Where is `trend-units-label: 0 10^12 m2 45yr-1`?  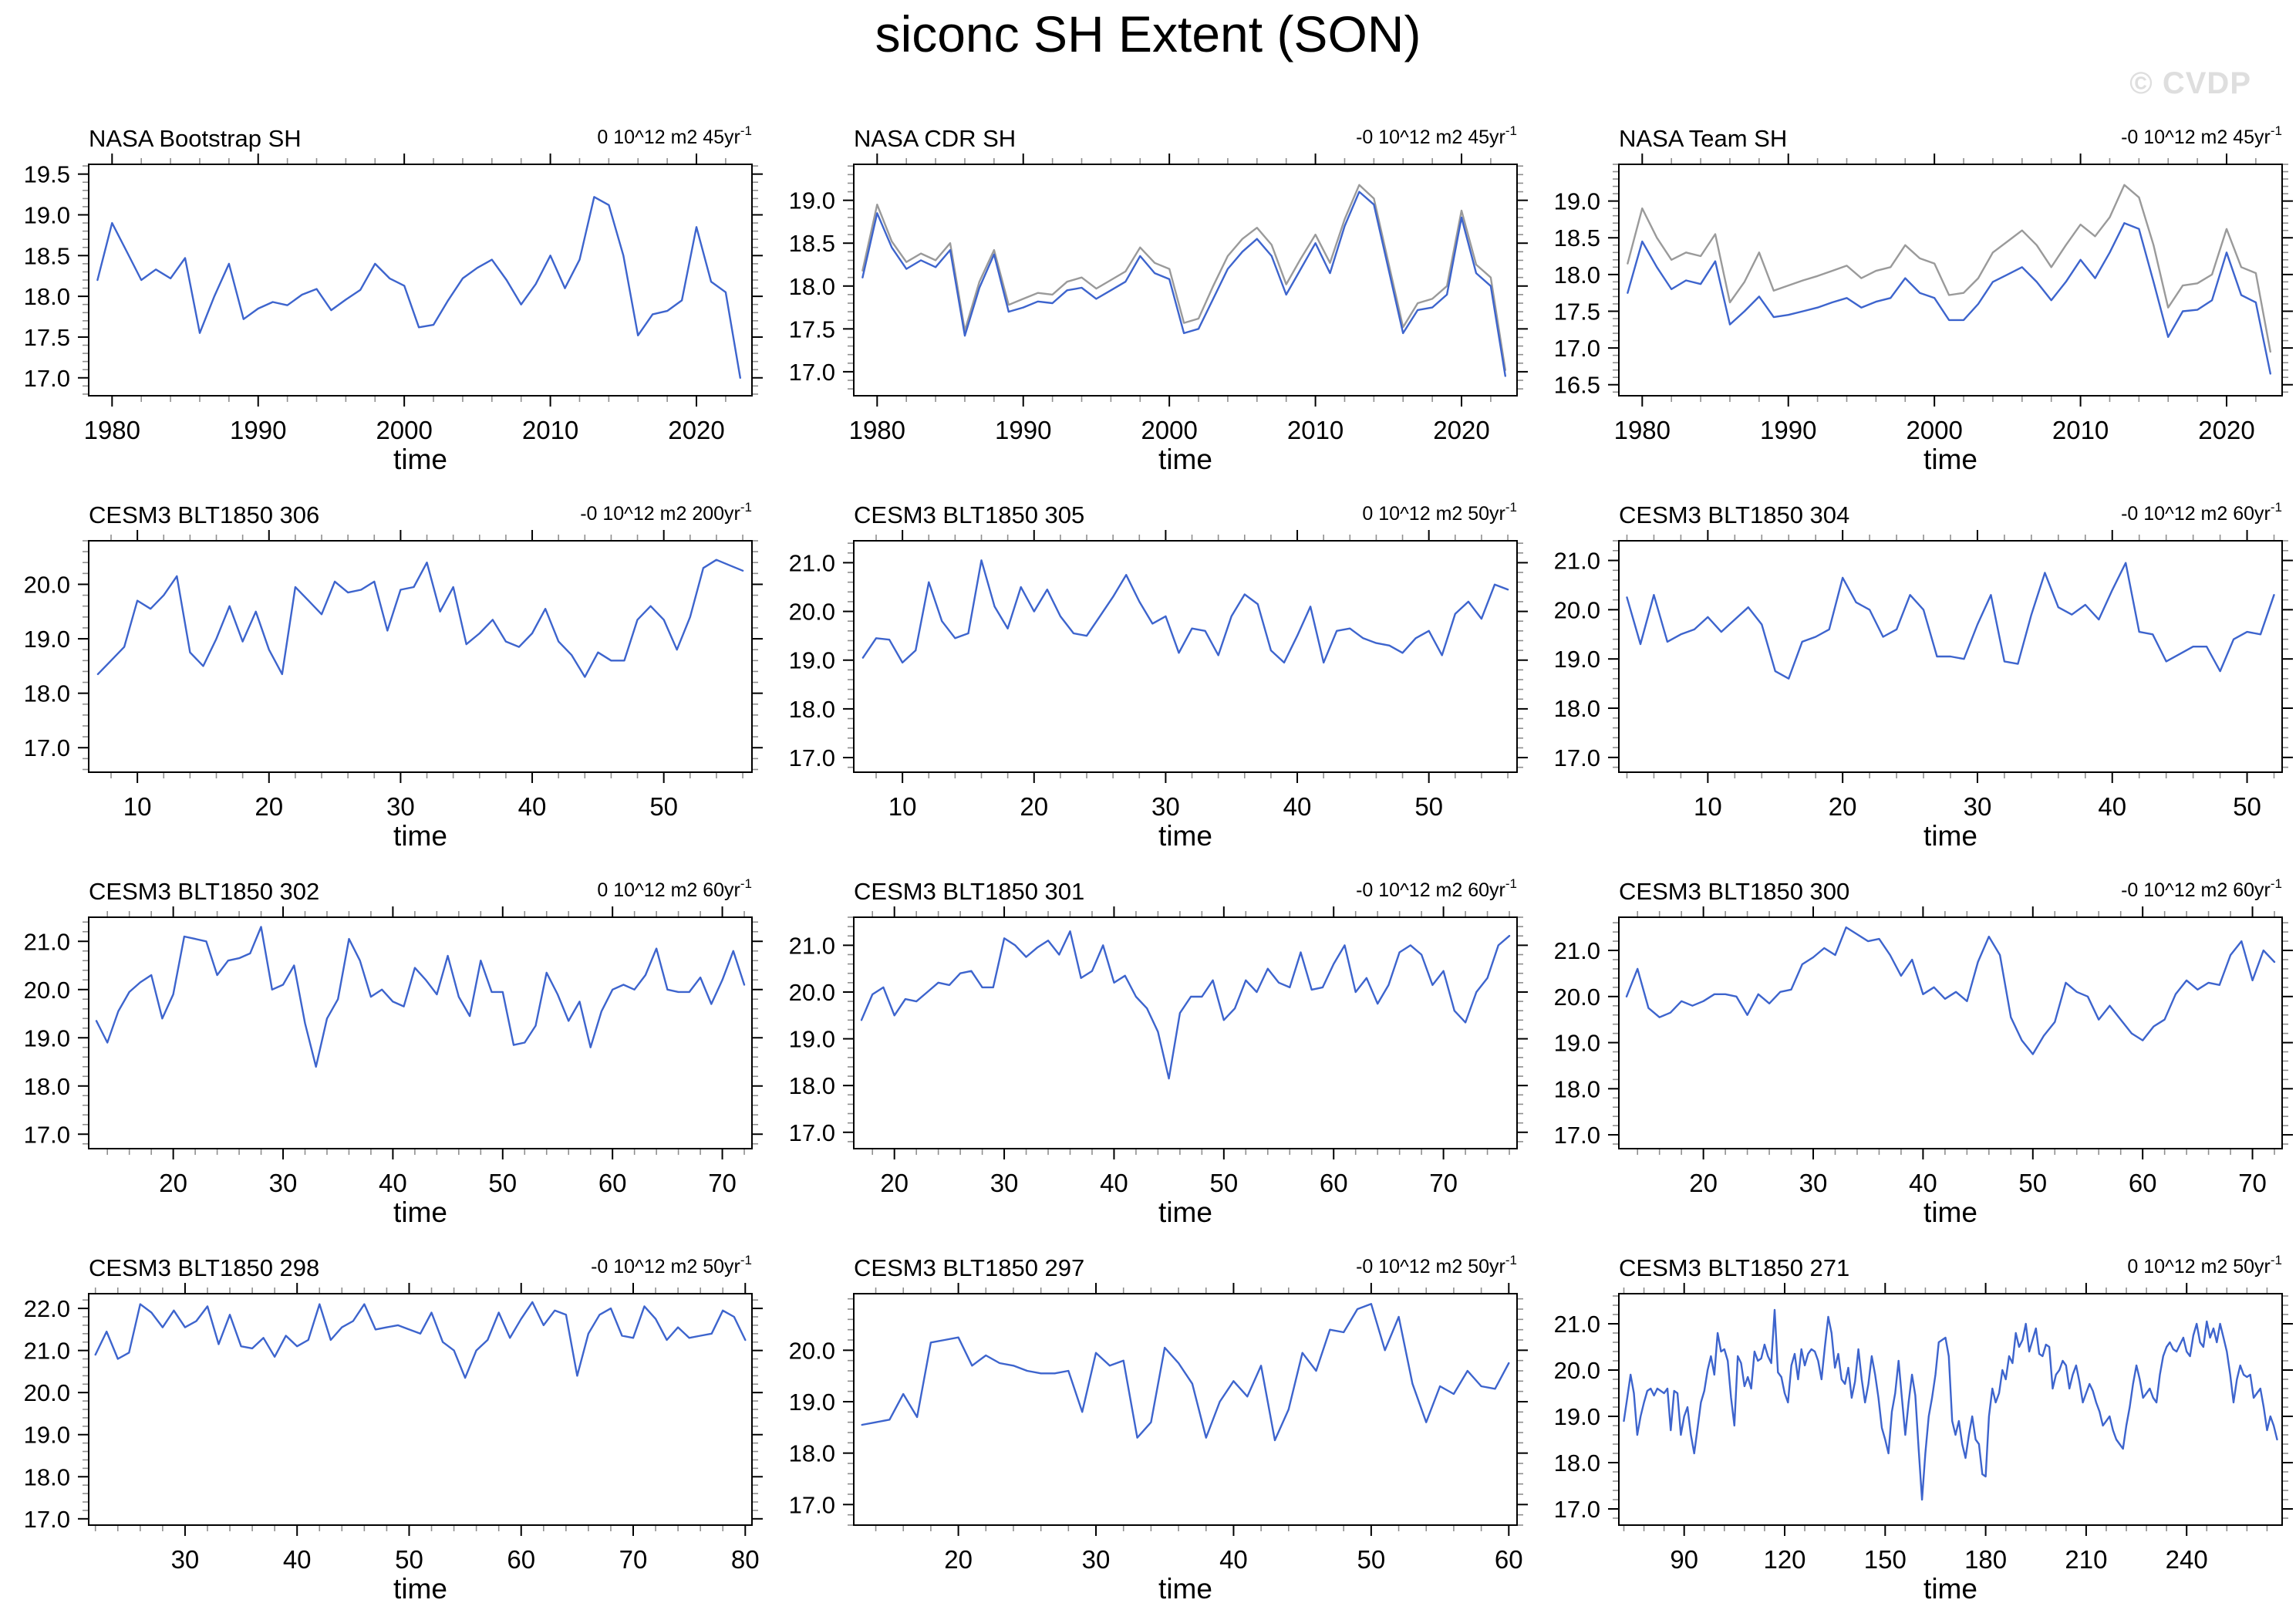
trend-units-label: 0 10^12 m2 45yr-1 is located at coordinates (675, 135).